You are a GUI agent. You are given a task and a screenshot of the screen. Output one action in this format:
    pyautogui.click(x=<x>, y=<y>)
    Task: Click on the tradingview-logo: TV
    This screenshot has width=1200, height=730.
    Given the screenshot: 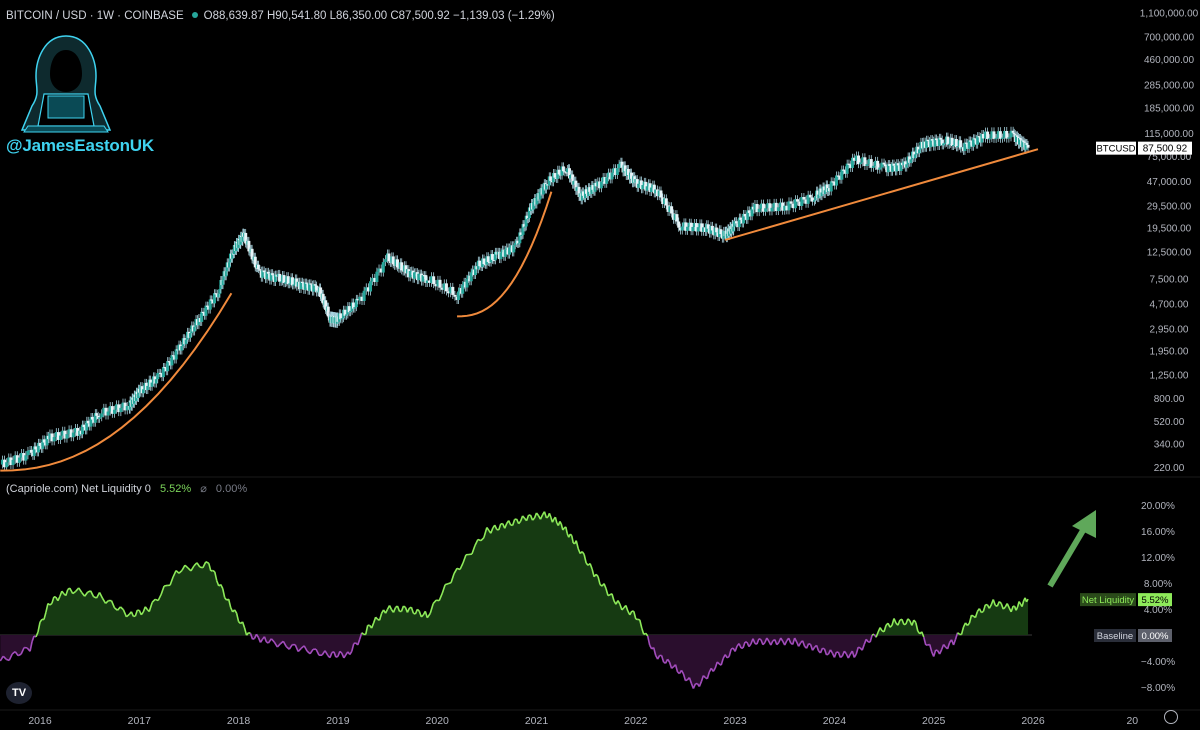 What is the action you would take?
    pyautogui.click(x=19, y=693)
    